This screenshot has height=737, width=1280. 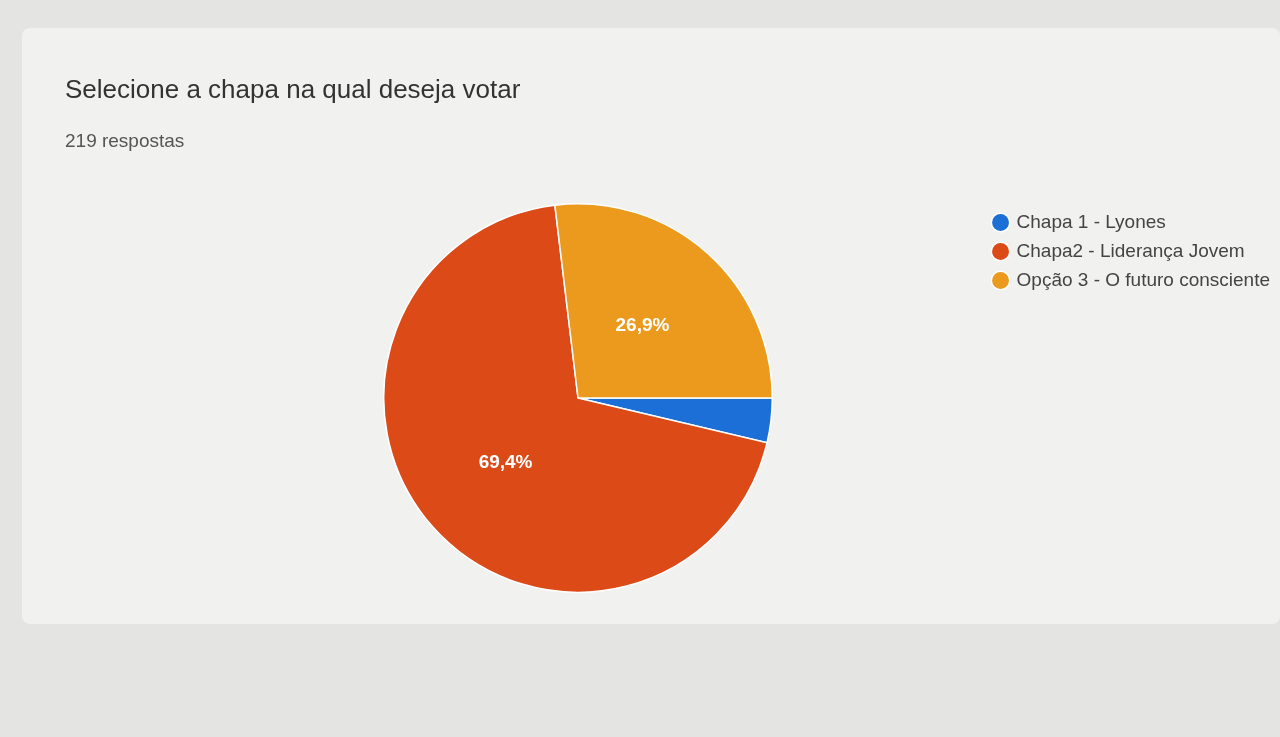 I want to click on legend-label: Chapa 1 - Lyones, so click(x=1091, y=221).